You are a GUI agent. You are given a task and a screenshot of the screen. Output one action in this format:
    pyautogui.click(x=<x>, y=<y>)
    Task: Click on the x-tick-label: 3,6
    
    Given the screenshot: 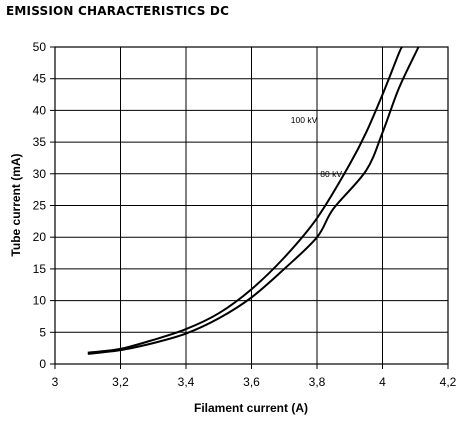 What is the action you would take?
    pyautogui.click(x=251, y=382)
    